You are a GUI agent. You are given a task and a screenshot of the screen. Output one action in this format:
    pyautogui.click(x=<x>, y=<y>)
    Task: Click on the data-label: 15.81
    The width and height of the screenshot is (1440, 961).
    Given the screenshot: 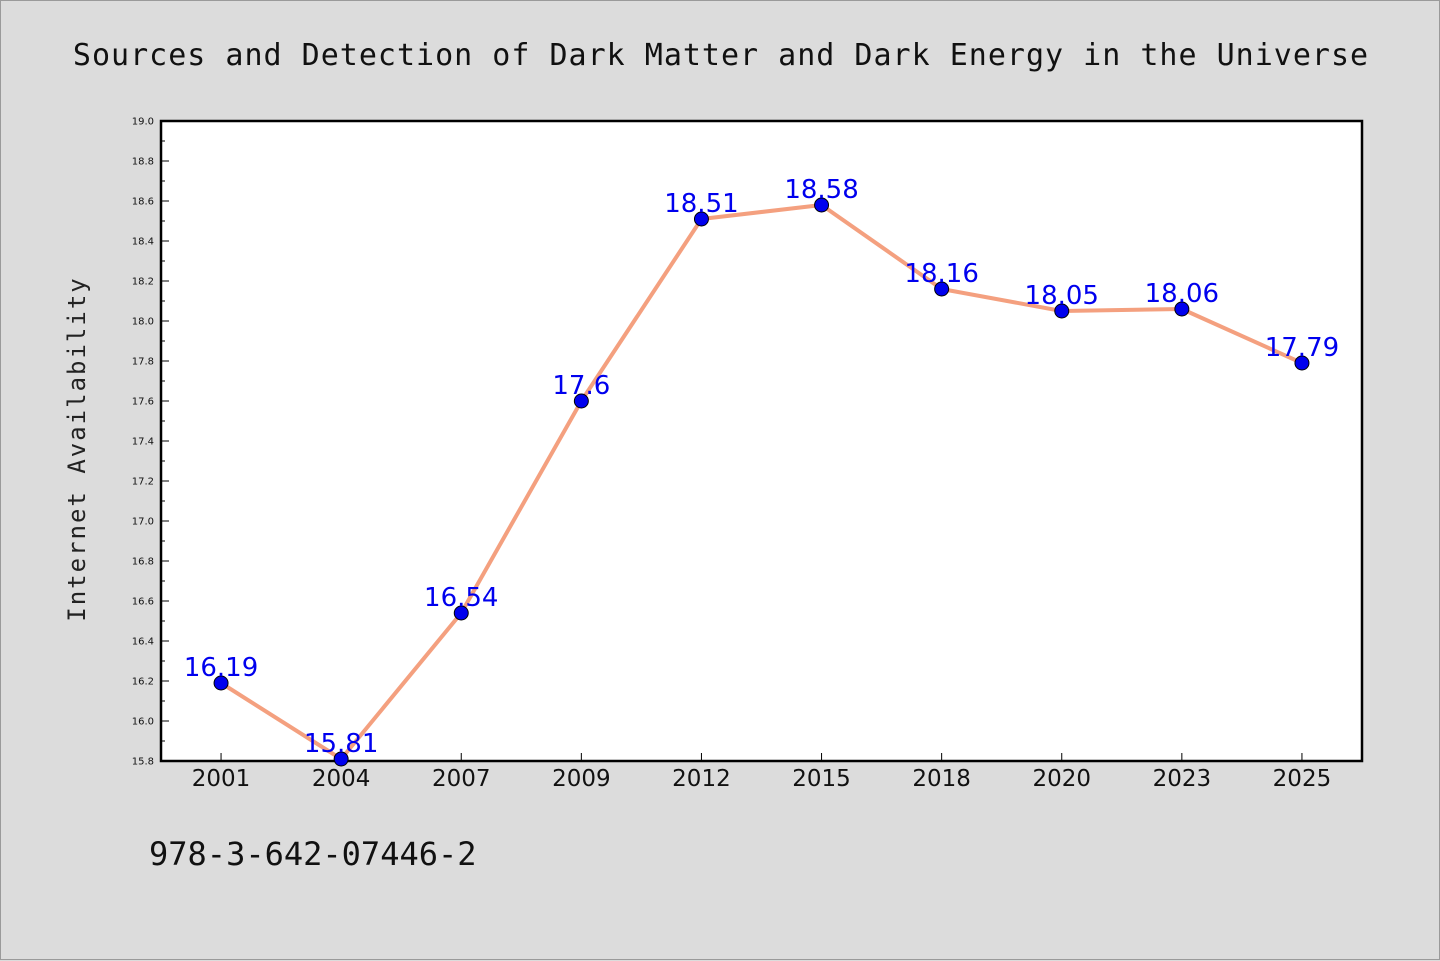 What is the action you would take?
    pyautogui.click(x=341, y=744)
    